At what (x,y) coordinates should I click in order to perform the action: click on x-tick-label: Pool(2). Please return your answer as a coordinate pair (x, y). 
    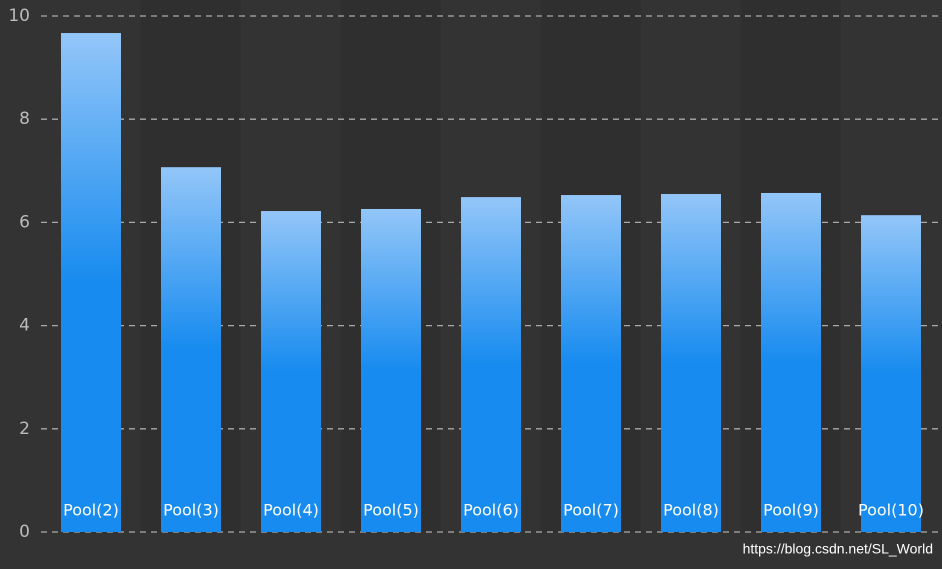
    Looking at the image, I should click on (91, 510).